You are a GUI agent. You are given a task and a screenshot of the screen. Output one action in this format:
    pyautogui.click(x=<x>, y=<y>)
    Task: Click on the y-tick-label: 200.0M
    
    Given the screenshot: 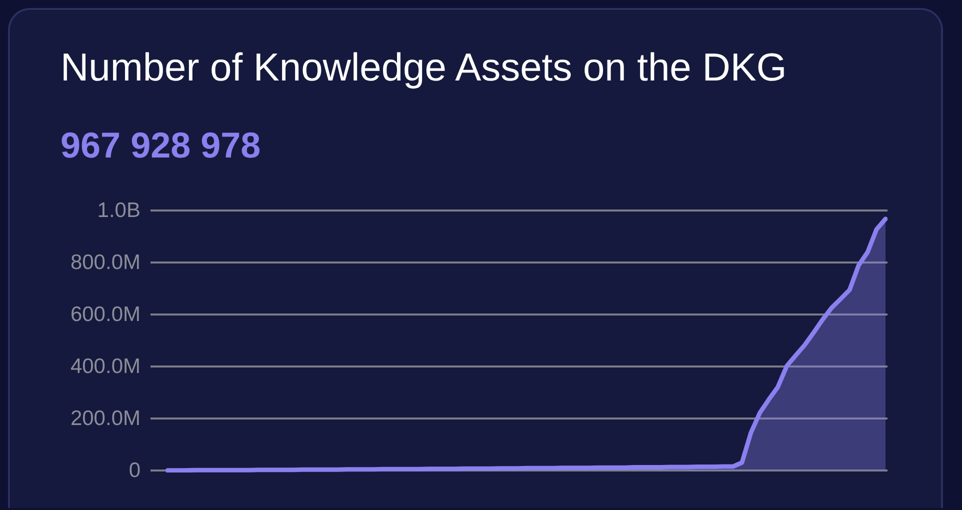 What is the action you would take?
    pyautogui.click(x=105, y=418)
    